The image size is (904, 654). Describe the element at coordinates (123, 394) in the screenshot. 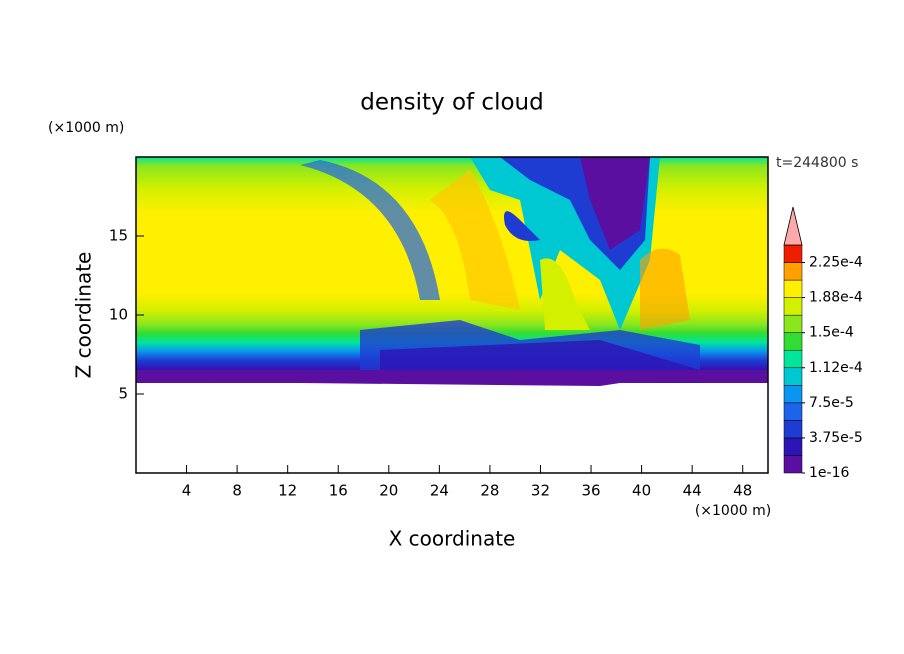

I see `y-tick-label: 5` at that location.